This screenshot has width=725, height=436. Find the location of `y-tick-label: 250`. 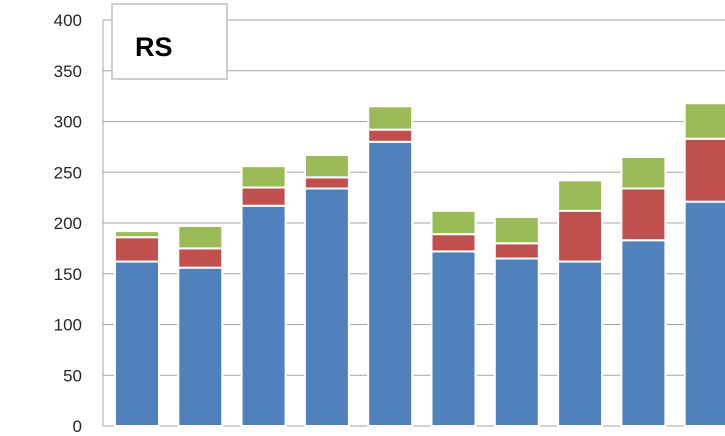

y-tick-label: 250 is located at coordinates (68, 172).